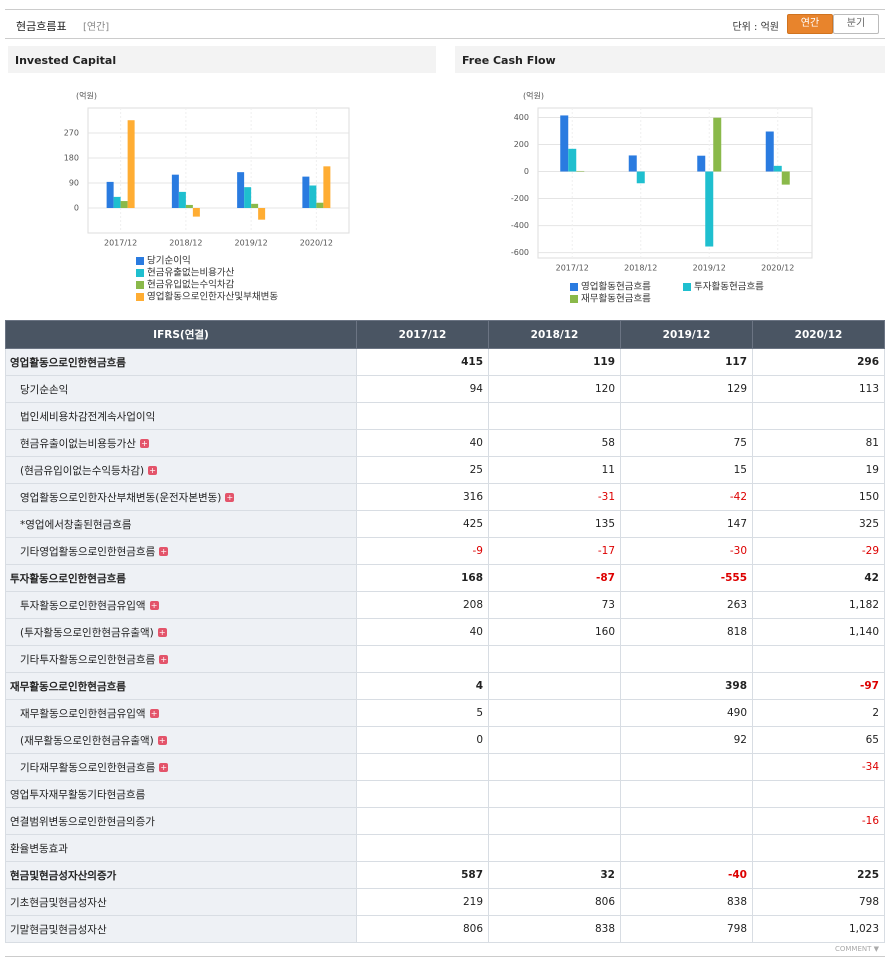 The height and width of the screenshot is (974, 893). Describe the element at coordinates (58, 902) in the screenshot. I see `row-label-text: 기초현금및현금성자산` at that location.